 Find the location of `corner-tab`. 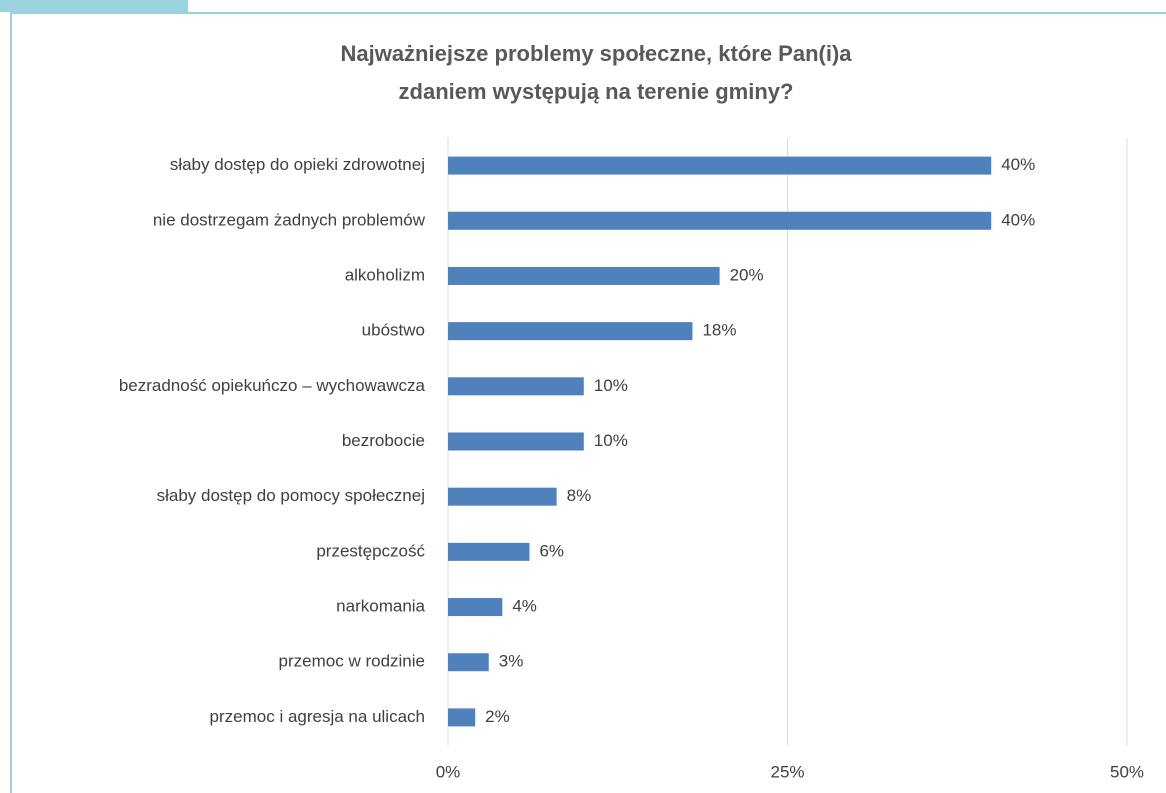

corner-tab is located at coordinates (94, 6).